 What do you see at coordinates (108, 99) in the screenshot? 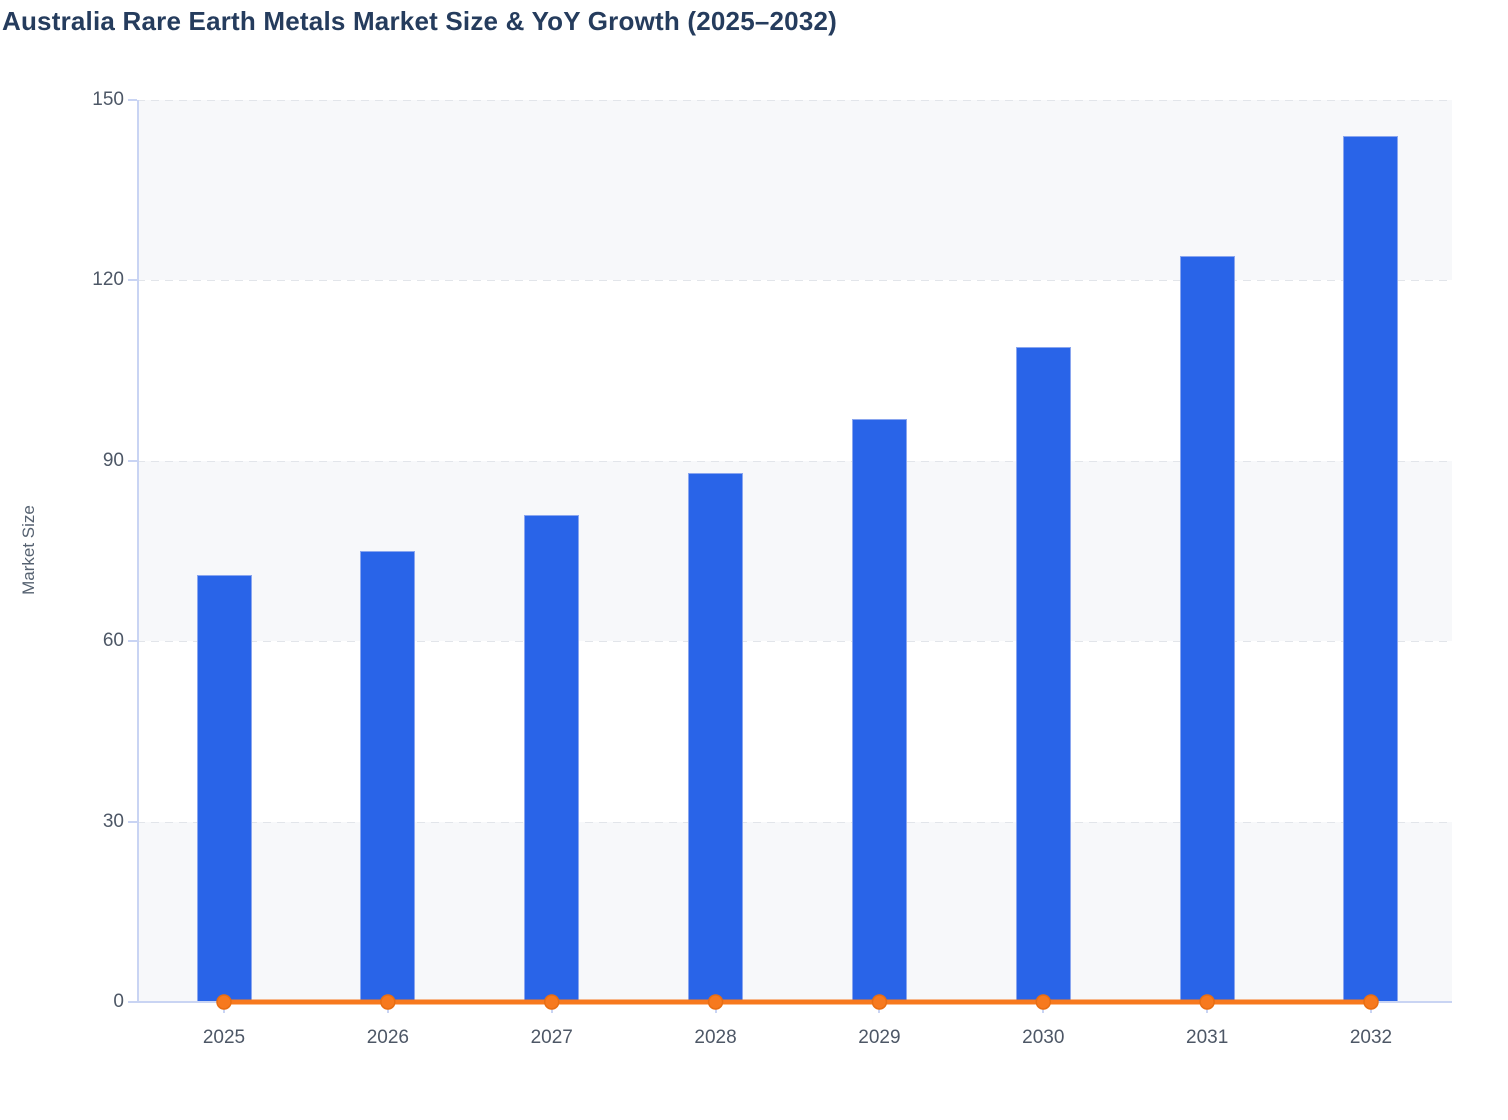
I see `y-tick-label-150: 150` at bounding box center [108, 99].